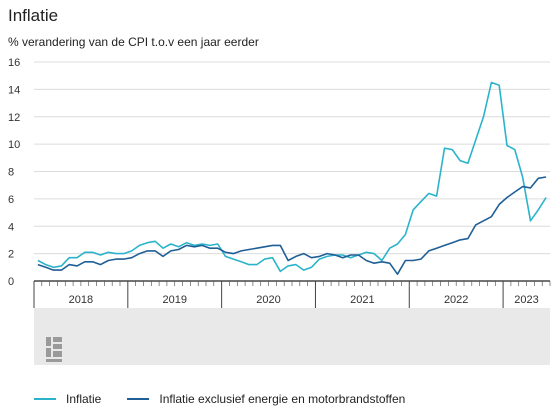 The height and width of the screenshot is (420, 560). Describe the element at coordinates (14, 145) in the screenshot. I see `y-tick-label-10: 10` at that location.